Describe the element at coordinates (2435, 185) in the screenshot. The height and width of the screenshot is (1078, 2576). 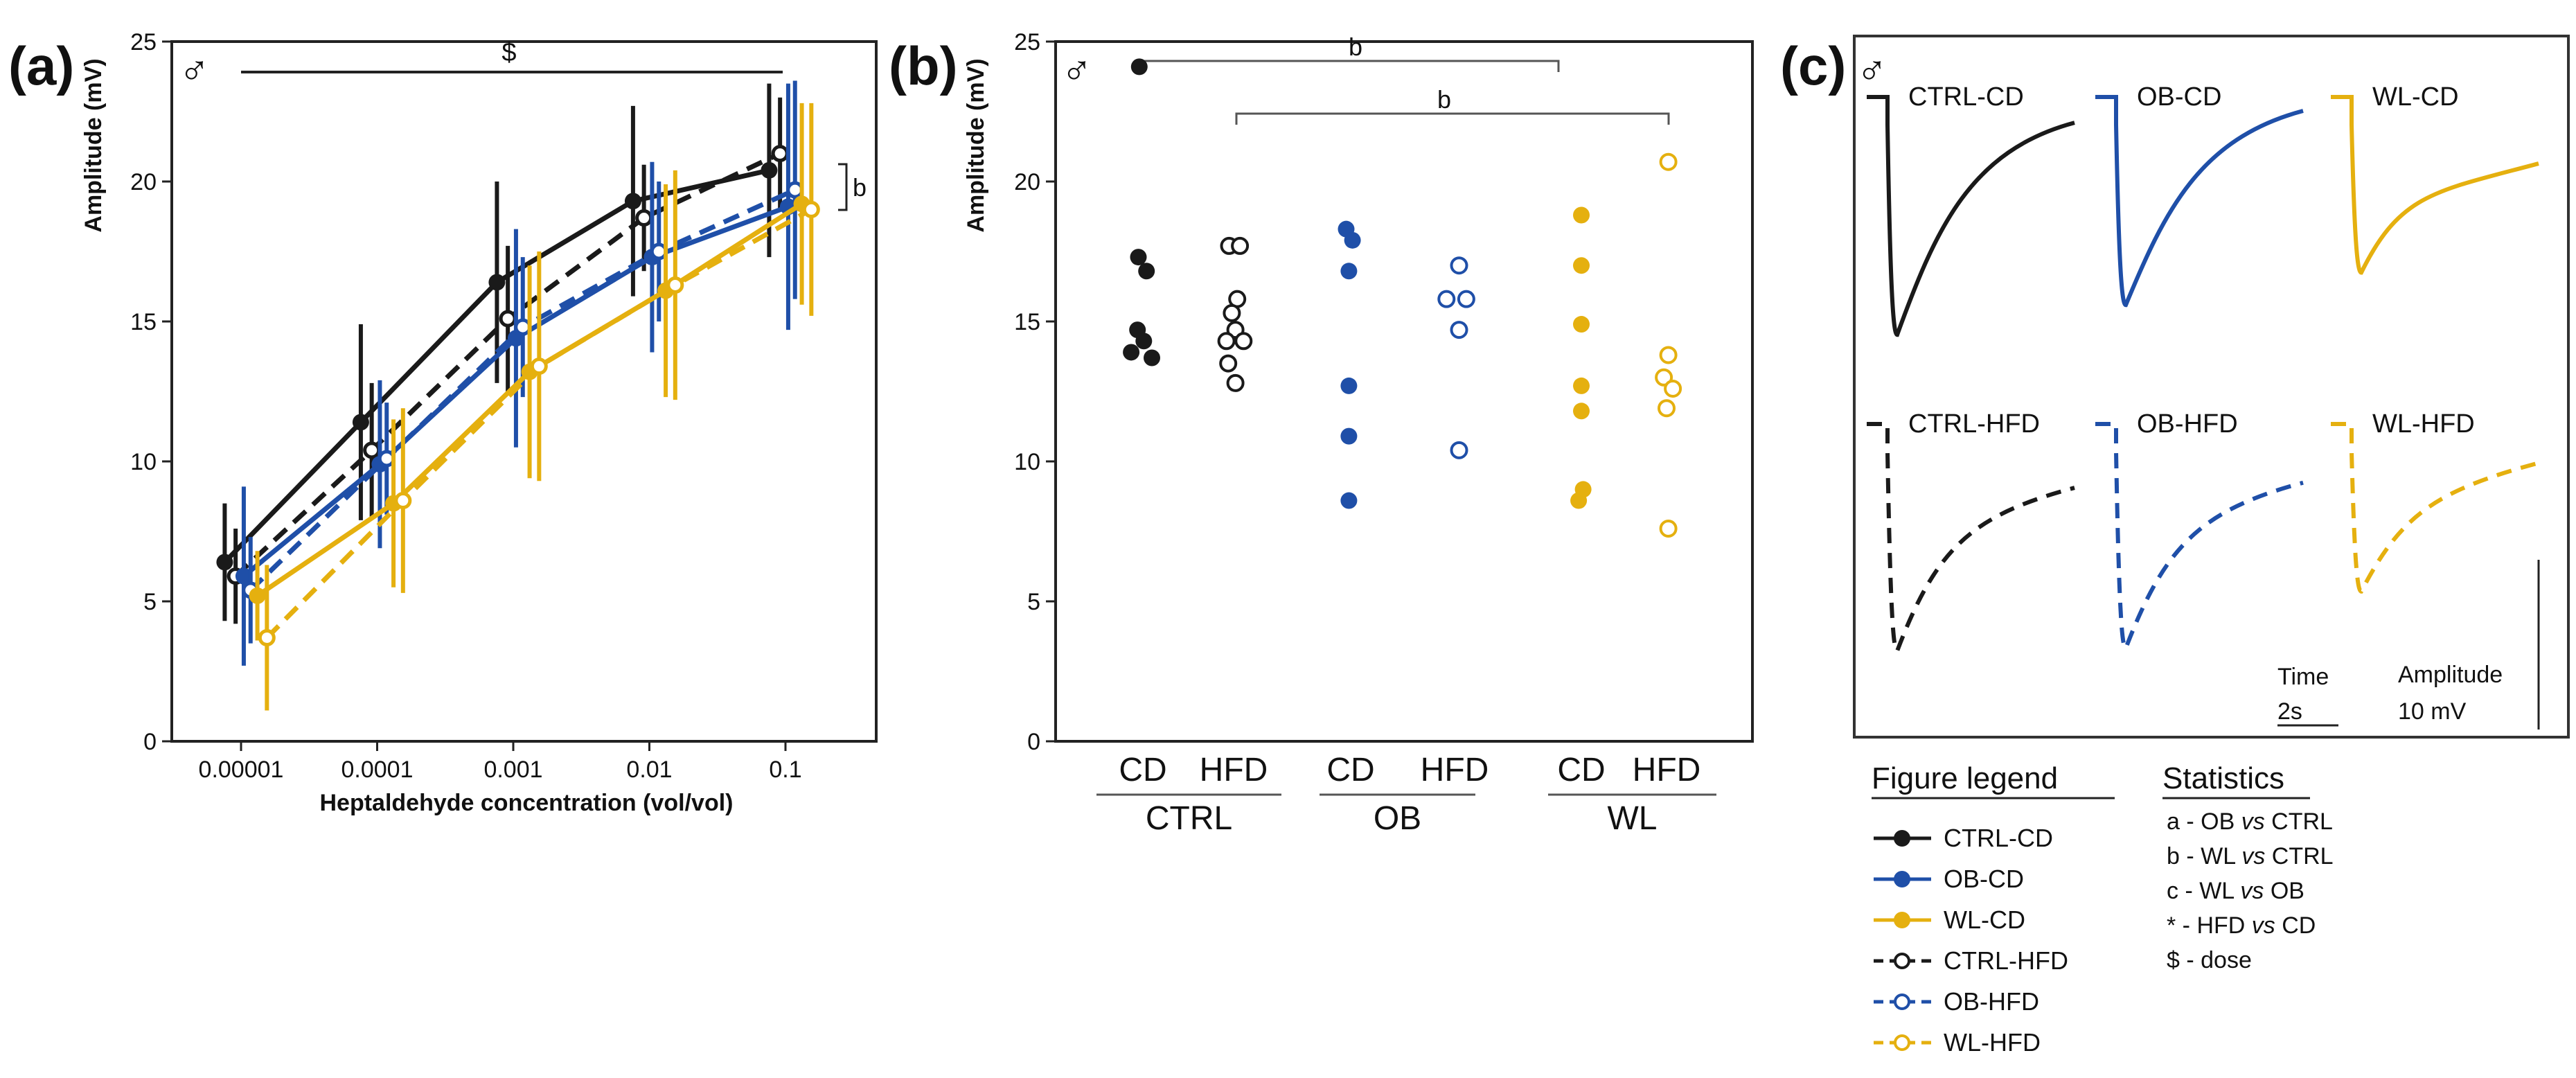
I see `trace-wl-cd` at that location.